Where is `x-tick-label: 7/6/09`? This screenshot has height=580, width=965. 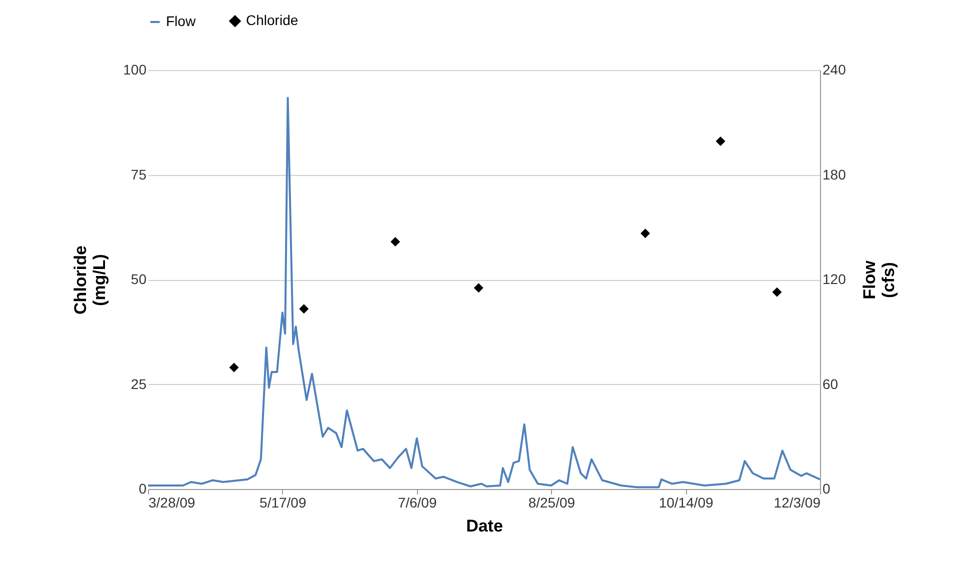
x-tick-label: 7/6/09 is located at coordinates (417, 502).